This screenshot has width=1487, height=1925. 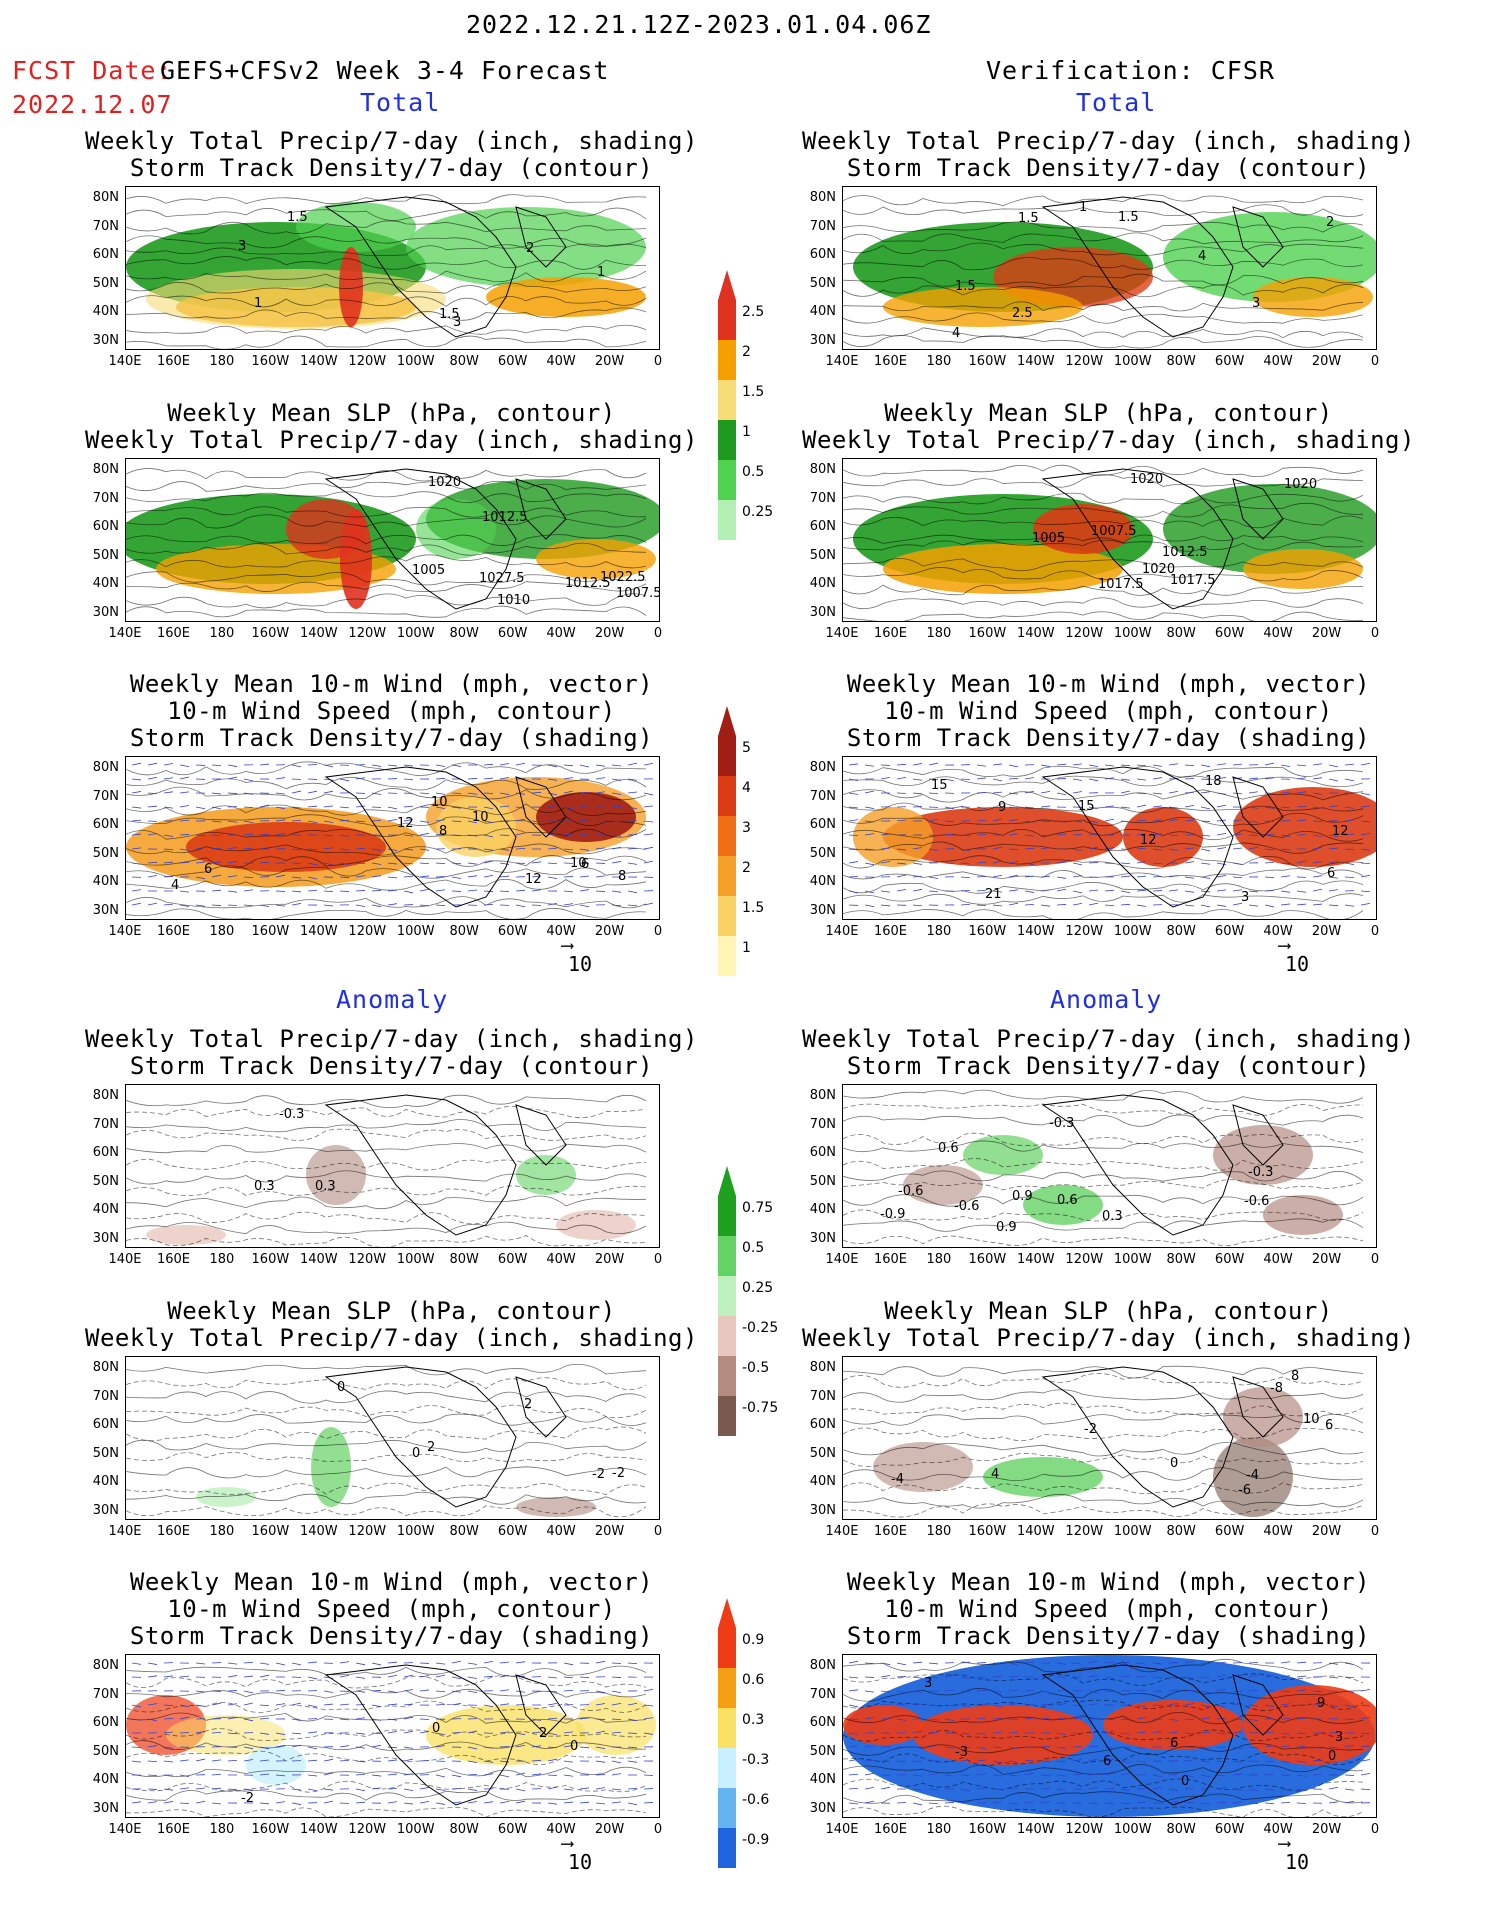 What do you see at coordinates (822, 1694) in the screenshot?
I see `lat-tick-label: 70N` at bounding box center [822, 1694].